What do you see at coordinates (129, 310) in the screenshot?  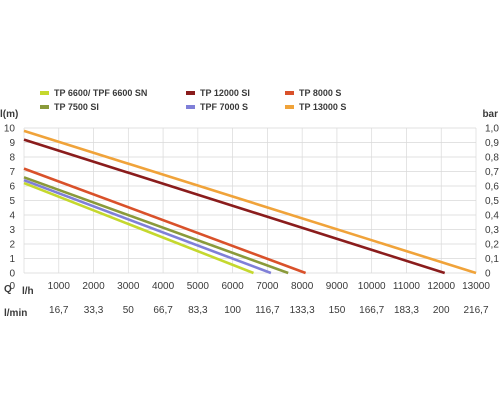 I see `x-alt-tick-label: 50` at bounding box center [129, 310].